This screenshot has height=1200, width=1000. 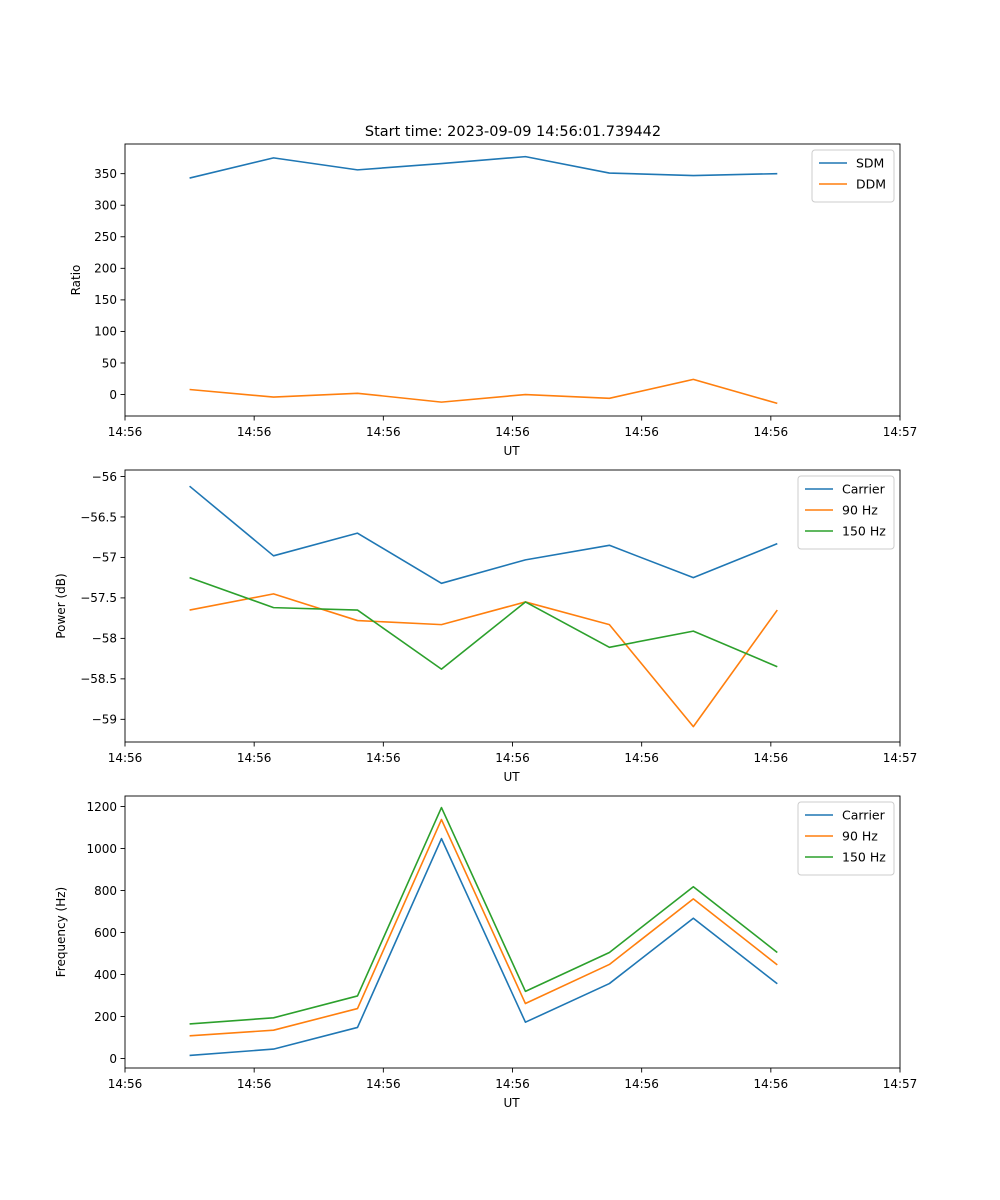 I want to click on y-axis-label: Power (dB), so click(x=61, y=605).